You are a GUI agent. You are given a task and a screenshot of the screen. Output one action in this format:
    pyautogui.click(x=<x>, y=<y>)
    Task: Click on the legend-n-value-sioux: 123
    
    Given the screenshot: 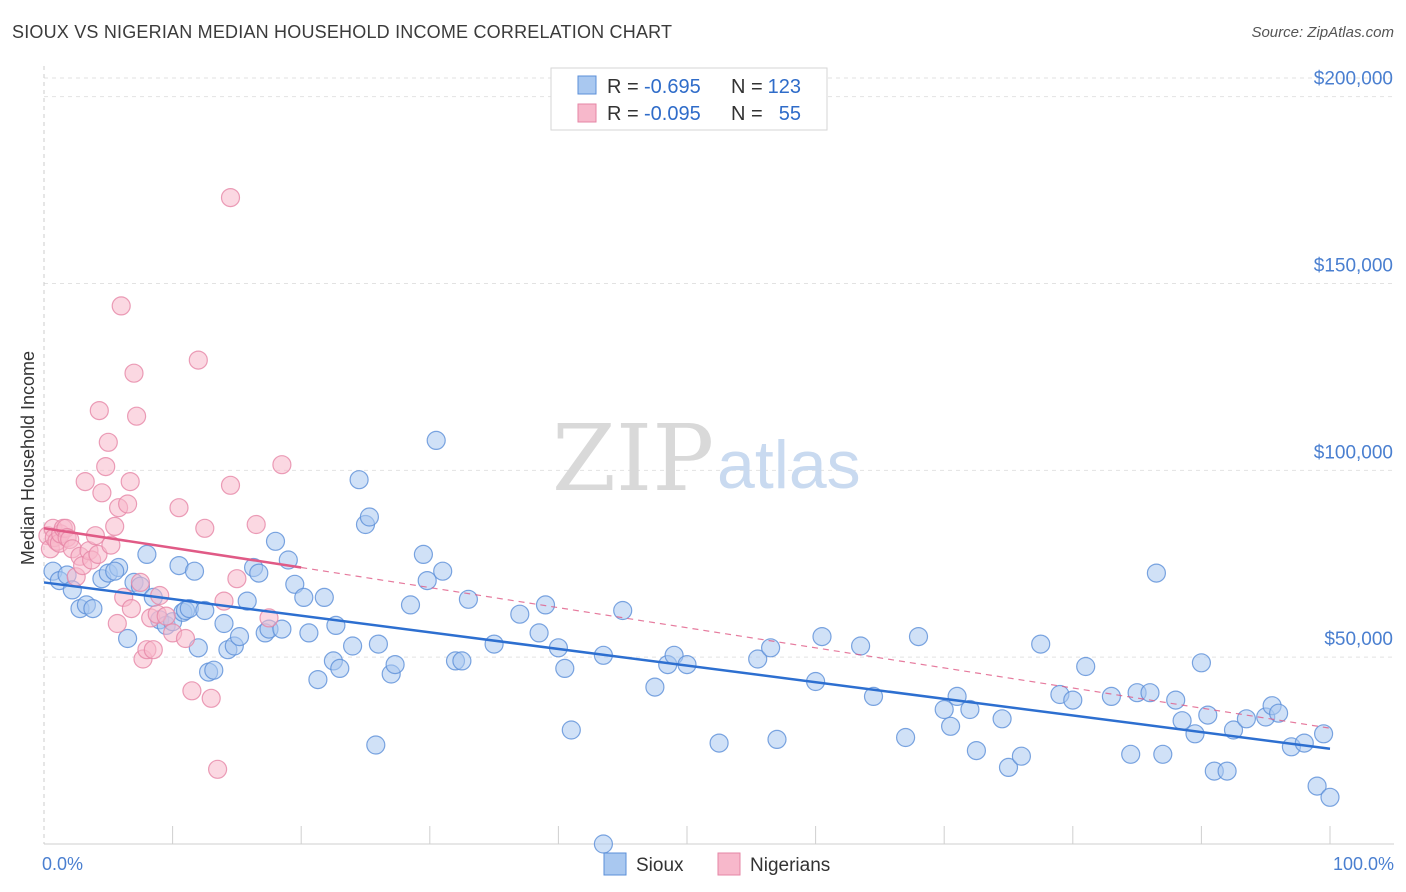 What is the action you would take?
    pyautogui.click(x=784, y=87)
    